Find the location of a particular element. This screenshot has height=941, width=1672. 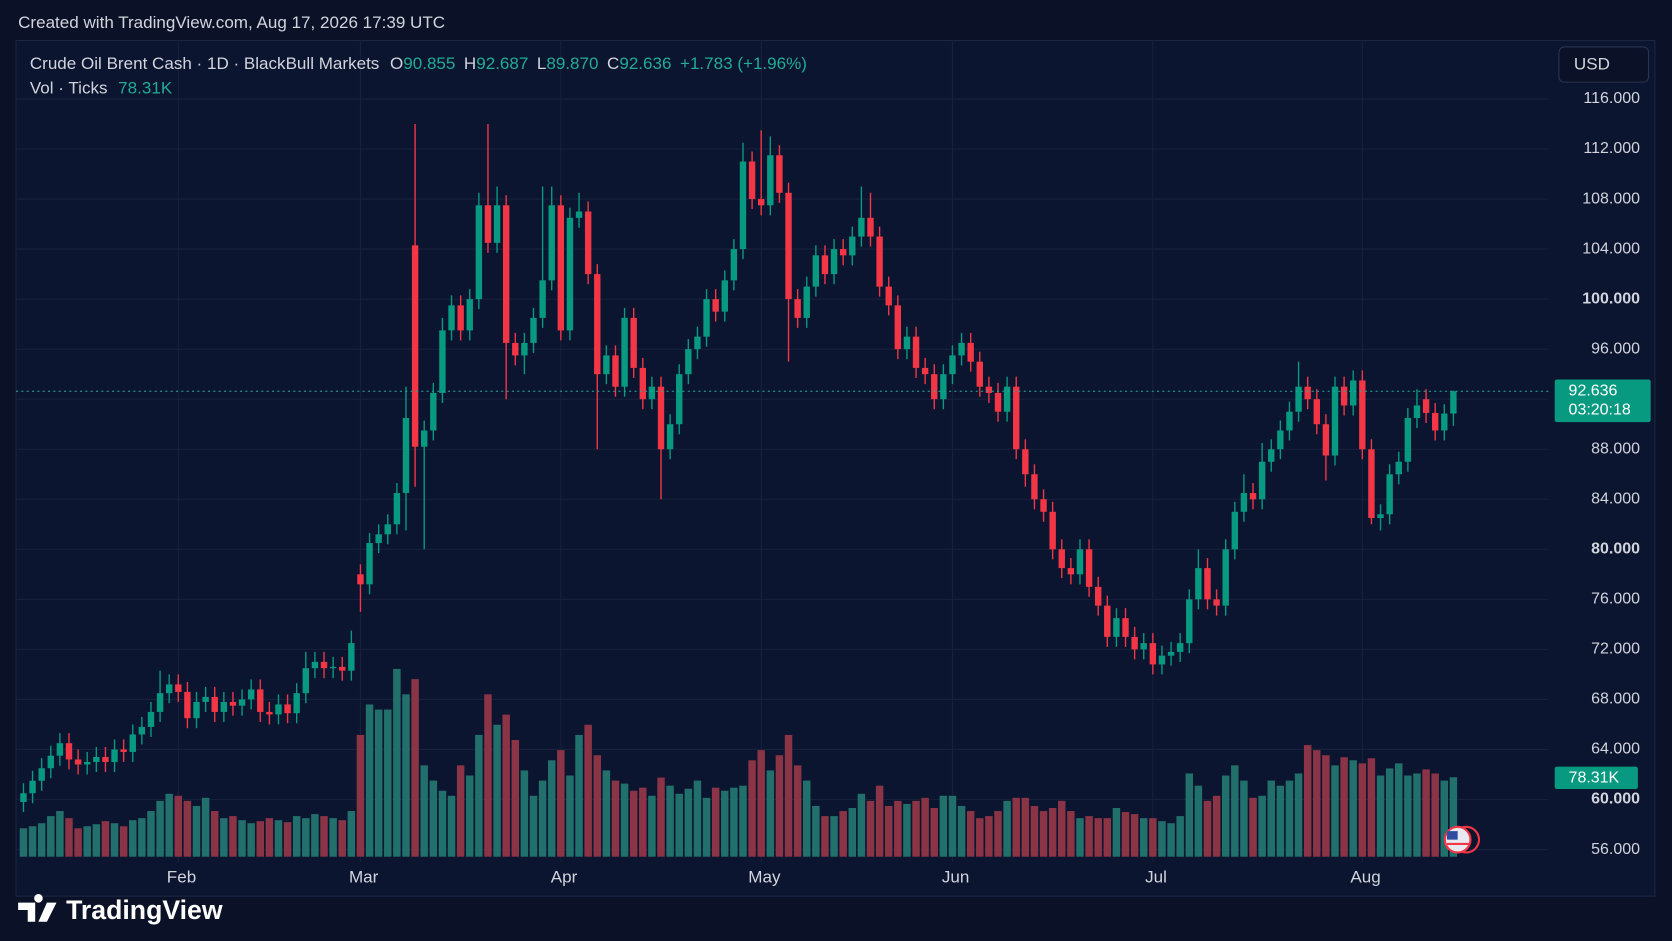

ohlc-value: 90.855 is located at coordinates (429, 63).